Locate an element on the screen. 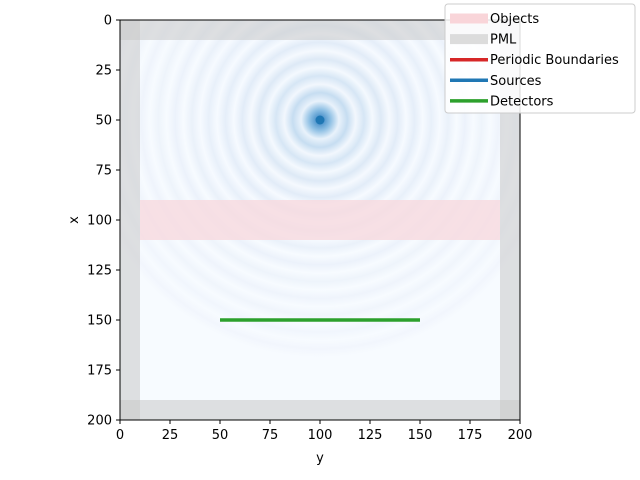 The width and height of the screenshot is (640, 480). y-ticks: 0 25 50 75 100 125 150 175 200 is located at coordinates (103, 221).